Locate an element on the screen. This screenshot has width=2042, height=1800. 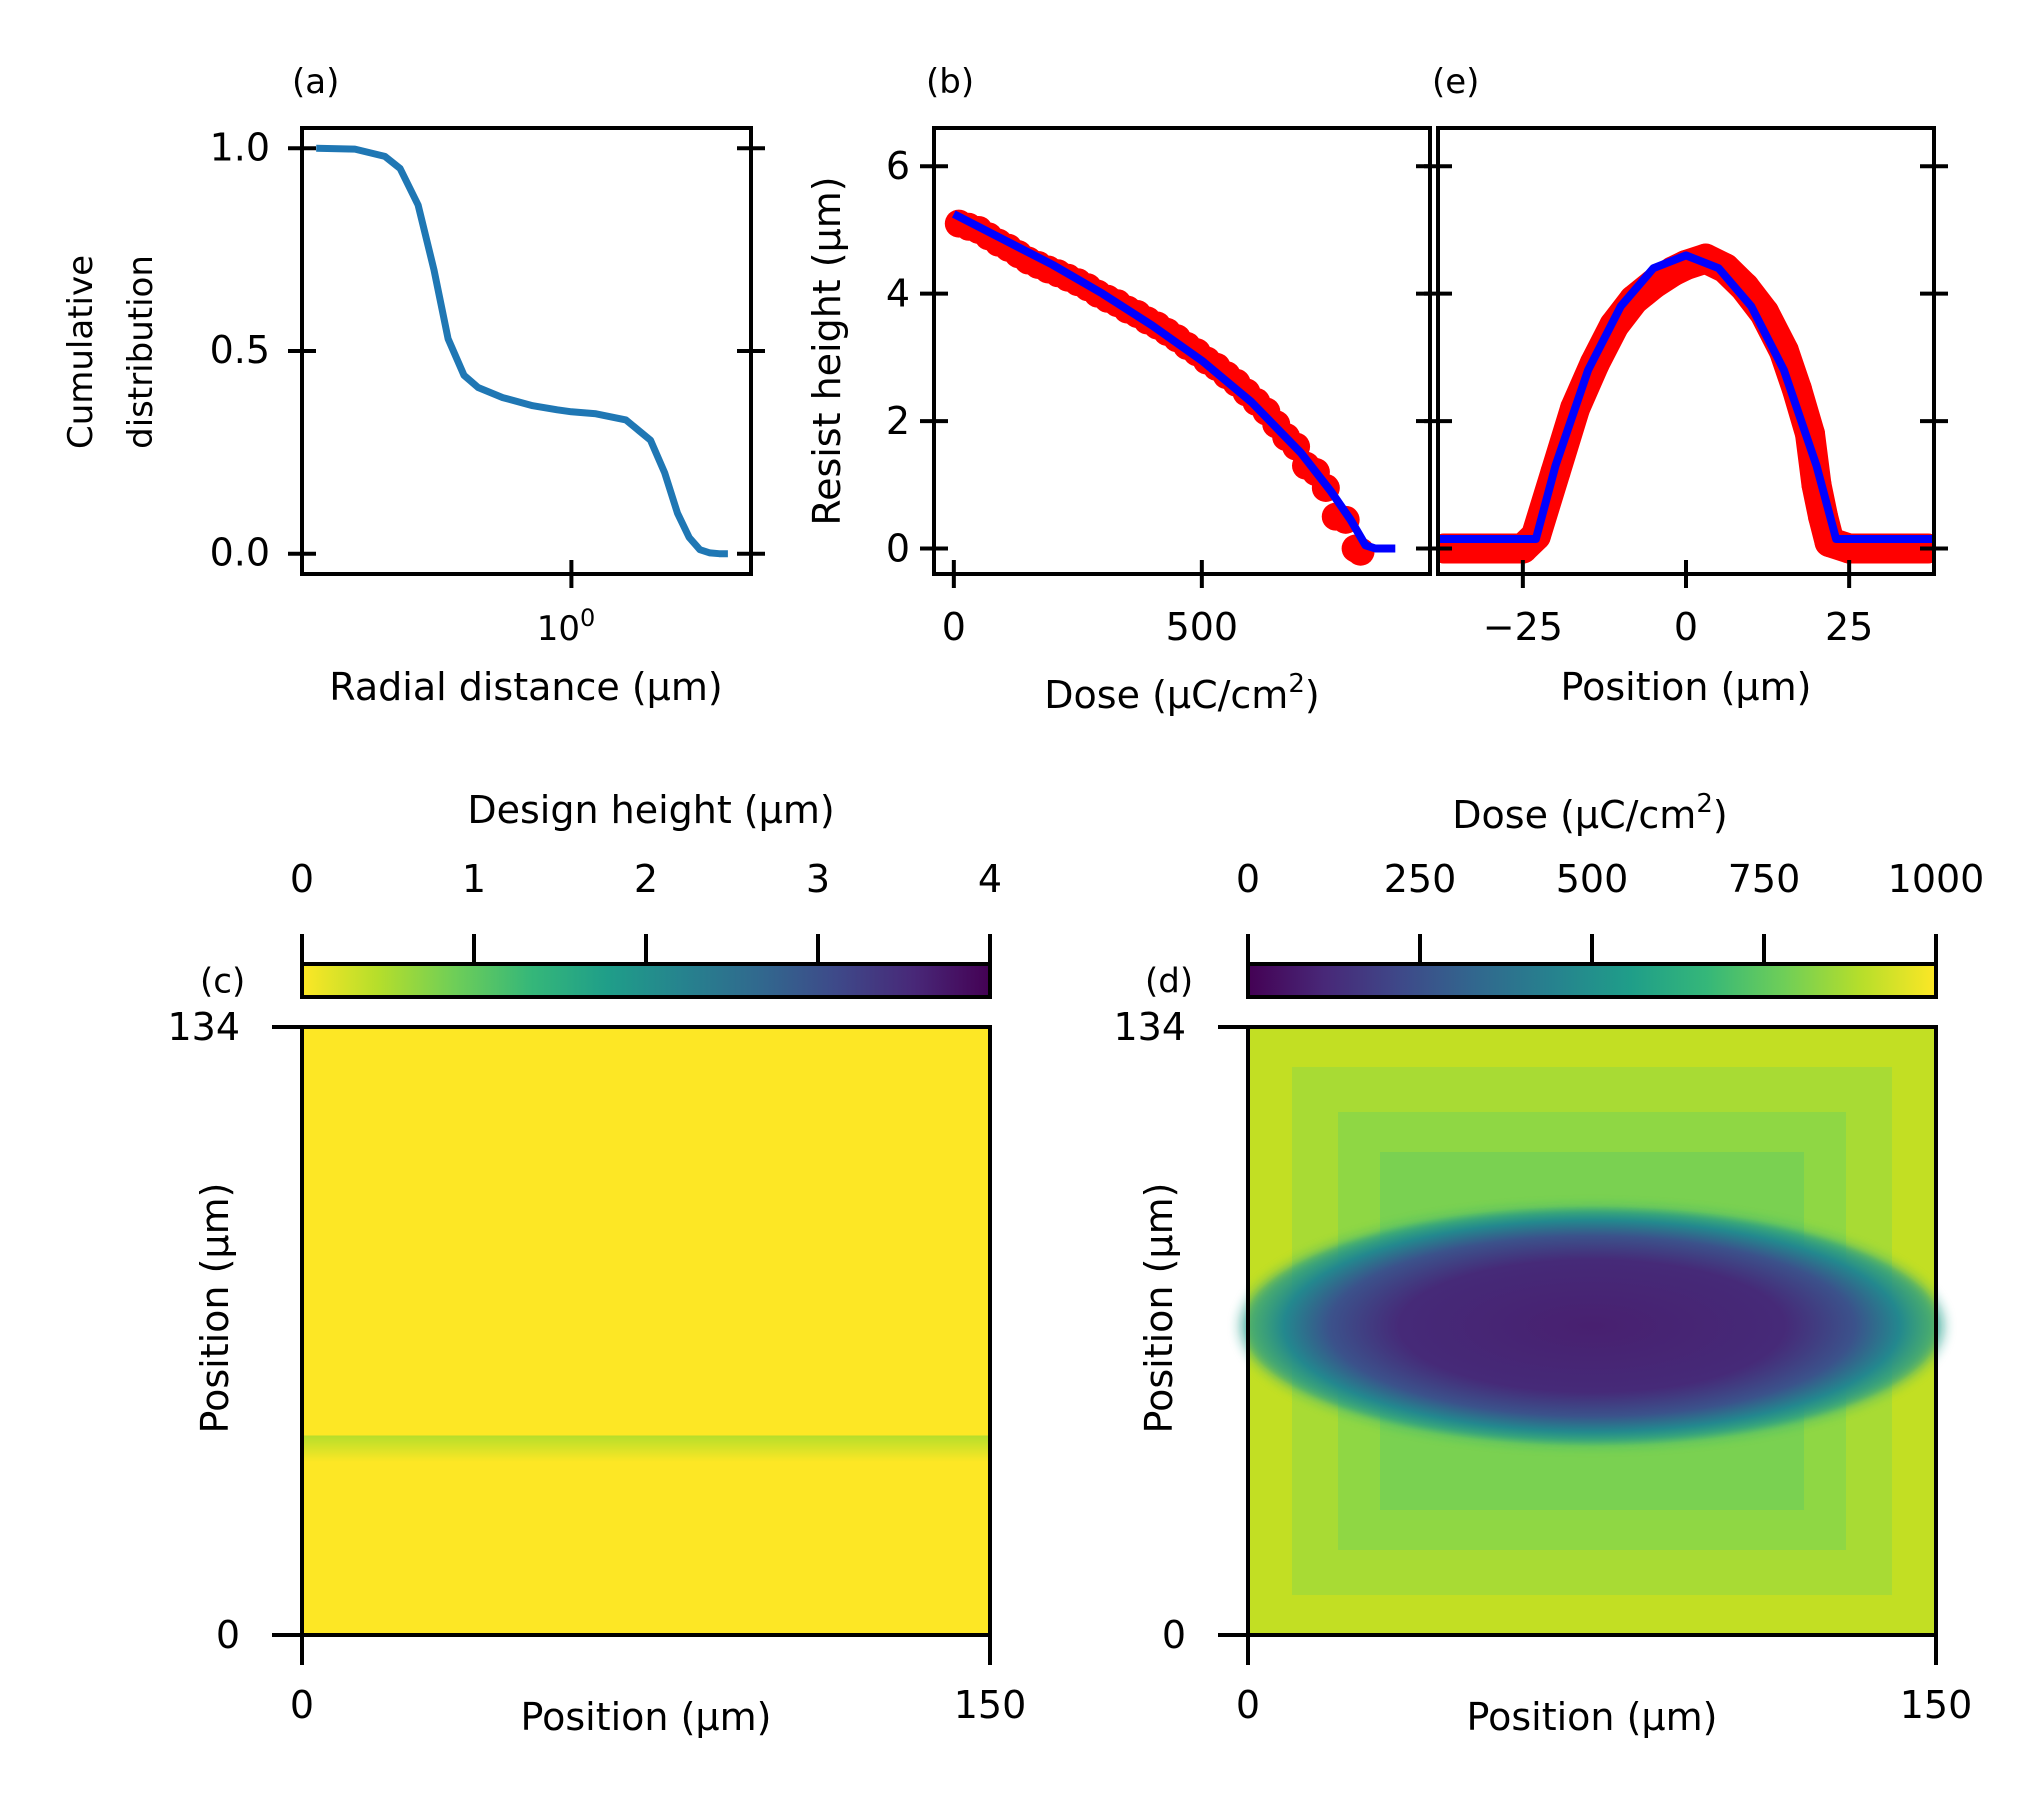
panel-b-ticks: 0 2 4 6 0 500 is located at coordinates (1158, 396).